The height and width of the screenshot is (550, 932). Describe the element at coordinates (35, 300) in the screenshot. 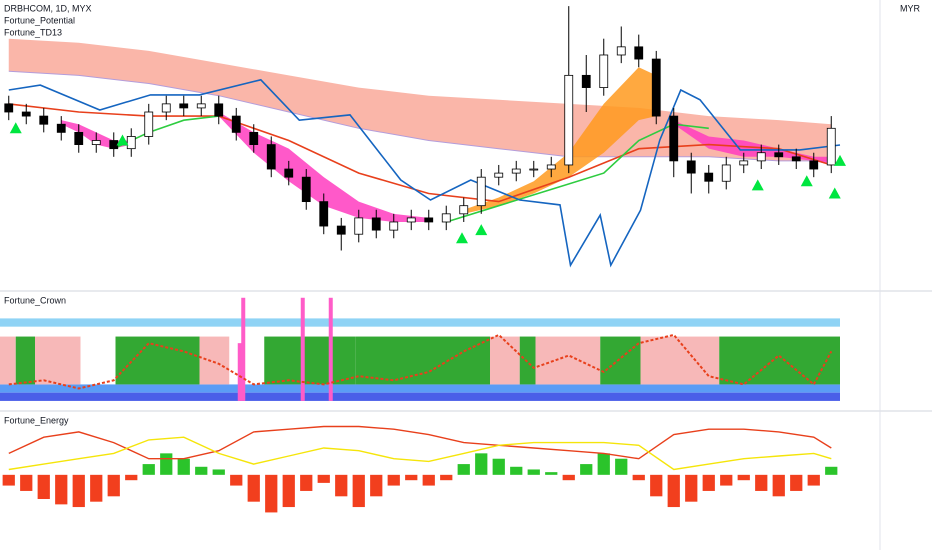

I see `pane-title: Fortune_Crown` at that location.